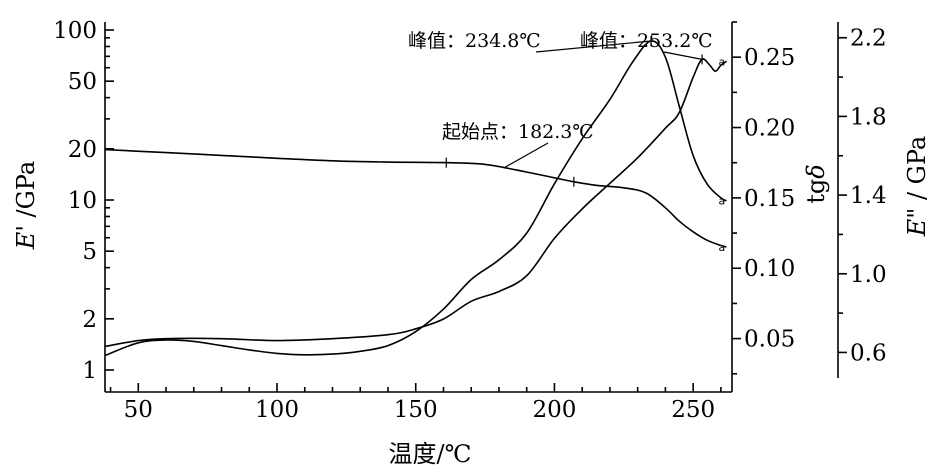 This screenshot has width=945, height=472. I want to click on left-tick-label: 100, so click(75, 31).